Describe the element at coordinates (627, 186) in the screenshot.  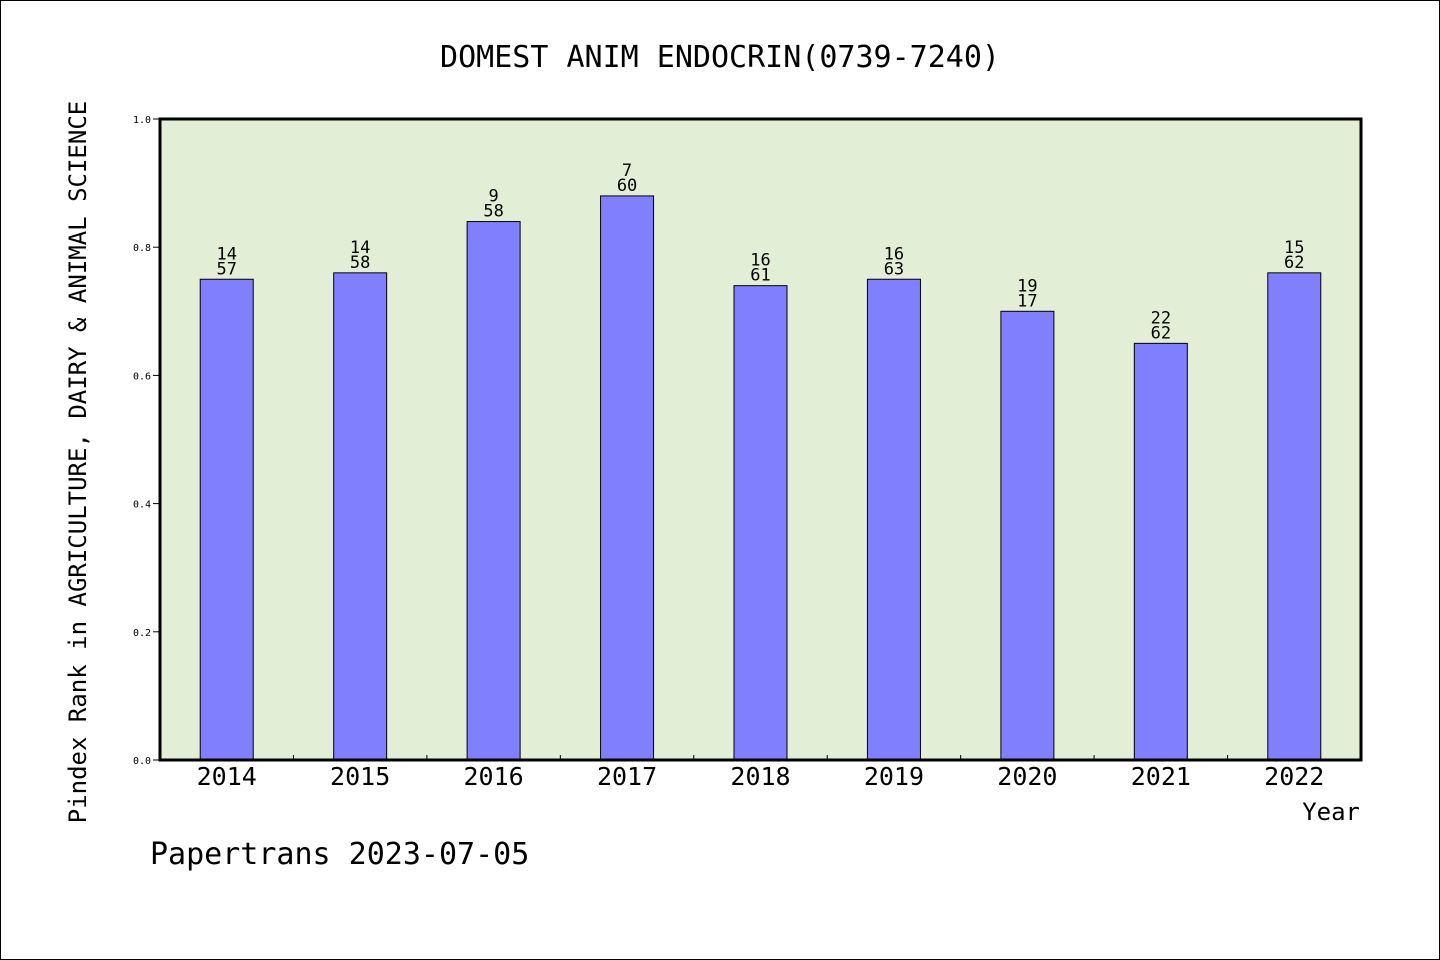
I see `bar-label-bottom: 60` at that location.